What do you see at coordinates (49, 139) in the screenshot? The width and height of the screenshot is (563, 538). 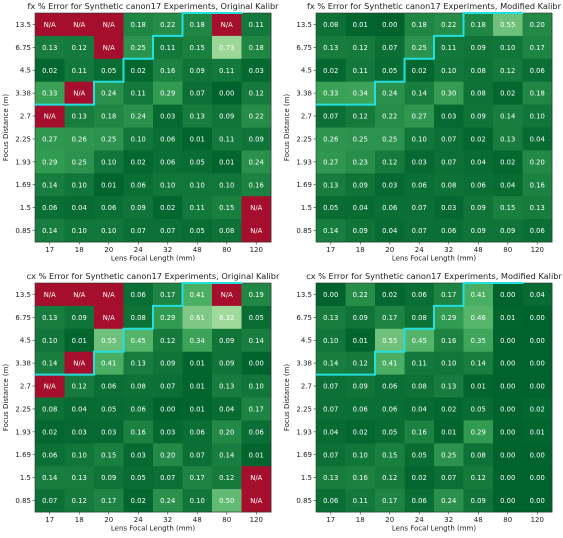 I see `cell-value: 0.27` at bounding box center [49, 139].